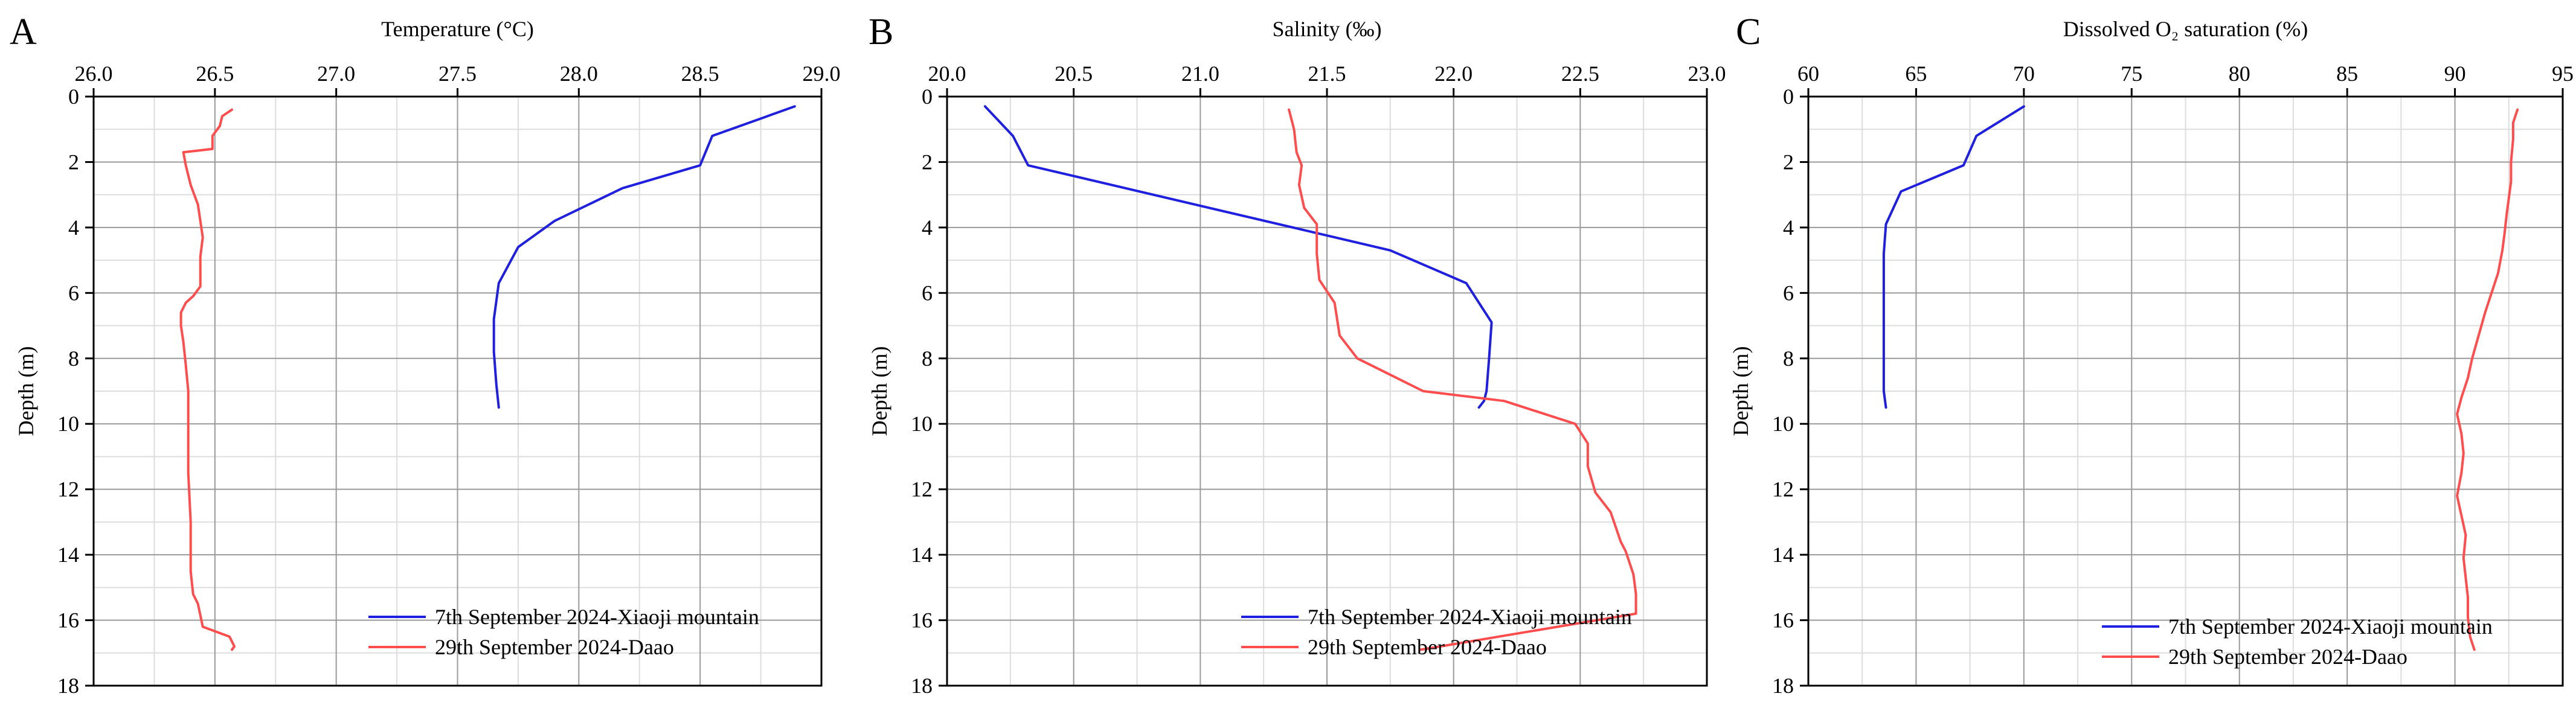 Image resolution: width=2576 pixels, height=708 pixels. What do you see at coordinates (2330, 626) in the screenshot?
I see `panel-c-legend-label: 7th September 2024-Xiaoji mountain` at bounding box center [2330, 626].